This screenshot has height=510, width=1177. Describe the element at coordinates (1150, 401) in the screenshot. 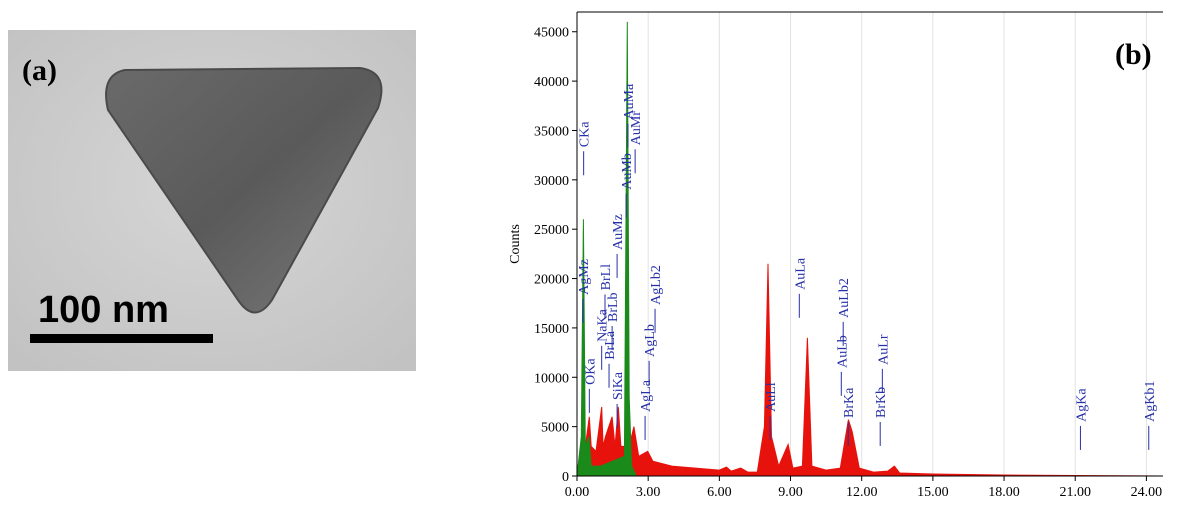

I see `peak-label: AgKb1` at that location.